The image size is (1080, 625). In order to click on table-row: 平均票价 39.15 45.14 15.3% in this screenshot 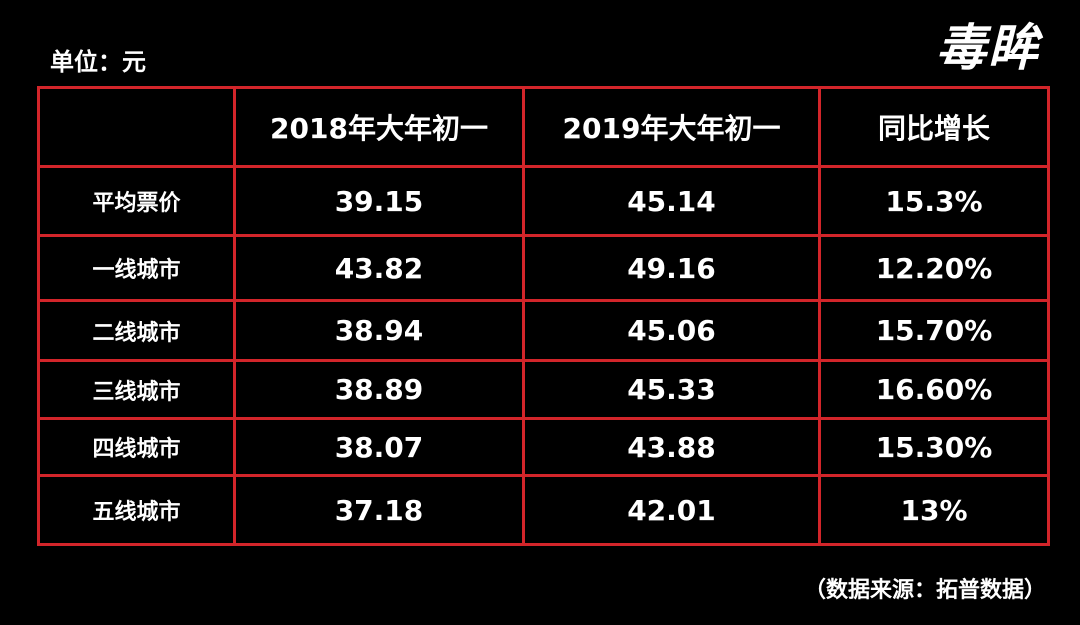, I will do `click(543, 201)`.